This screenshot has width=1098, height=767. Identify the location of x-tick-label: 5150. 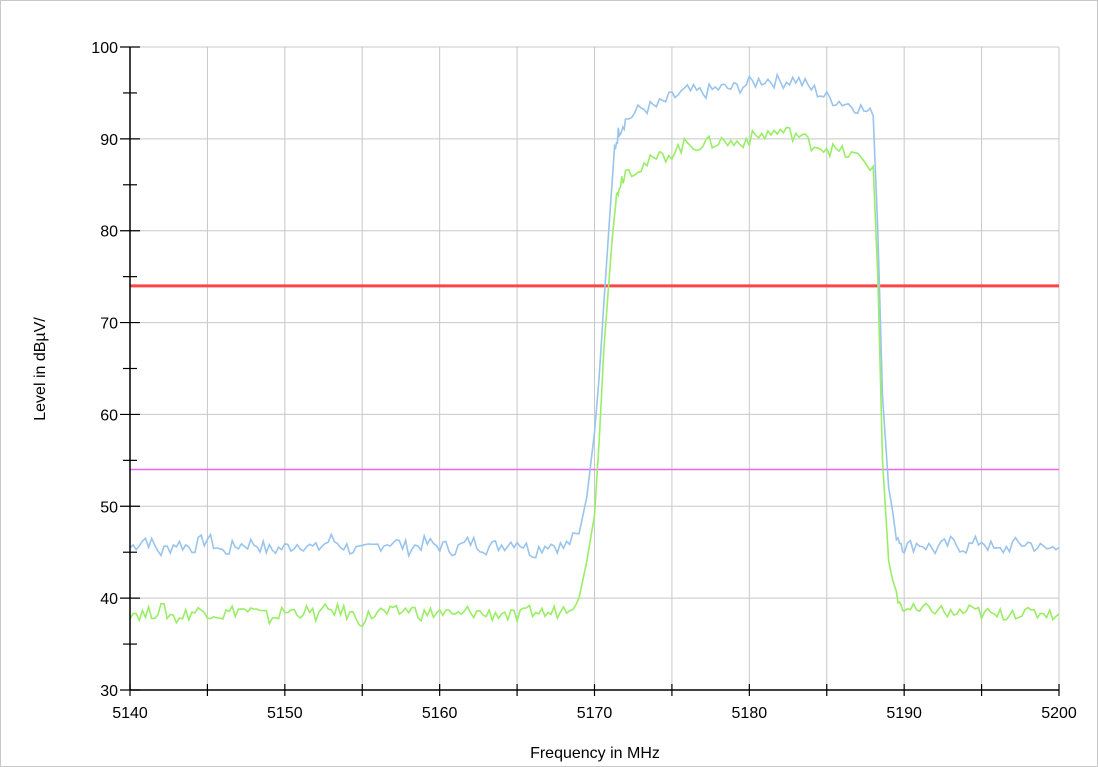
(285, 713).